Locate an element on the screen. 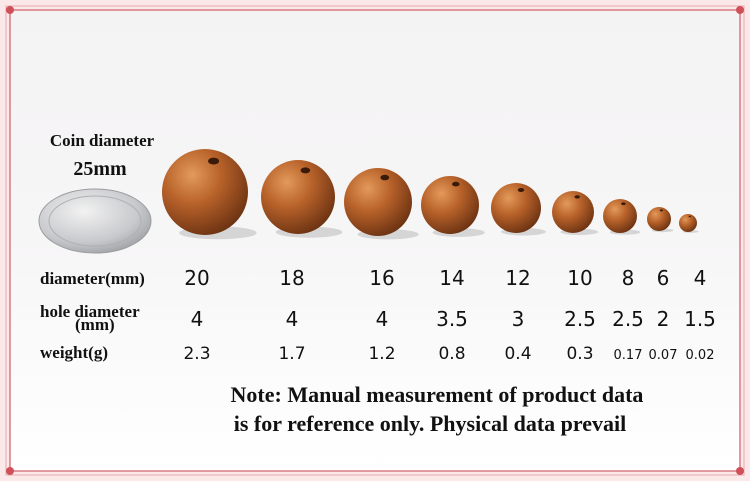  coin-rim is located at coordinates (95, 221).